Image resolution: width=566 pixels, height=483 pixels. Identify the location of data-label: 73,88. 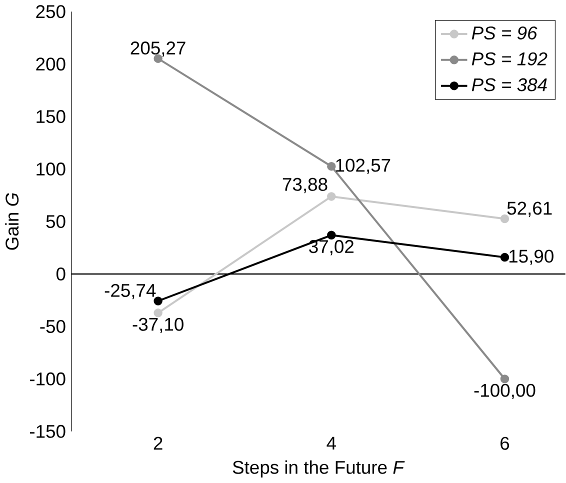
(305, 186).